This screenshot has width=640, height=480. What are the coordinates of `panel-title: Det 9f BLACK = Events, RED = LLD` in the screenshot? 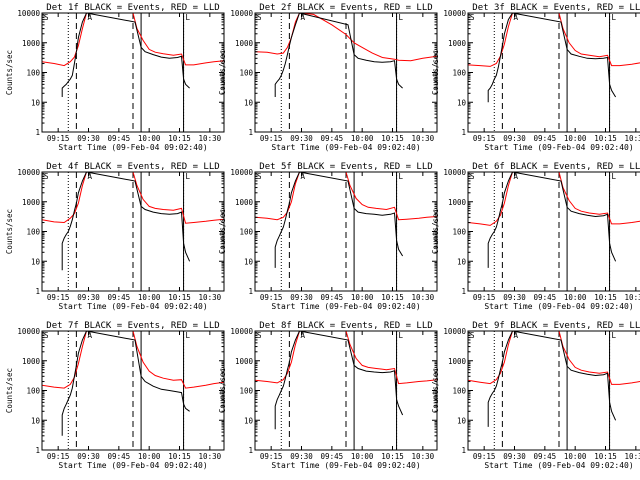 It's located at (556, 326).